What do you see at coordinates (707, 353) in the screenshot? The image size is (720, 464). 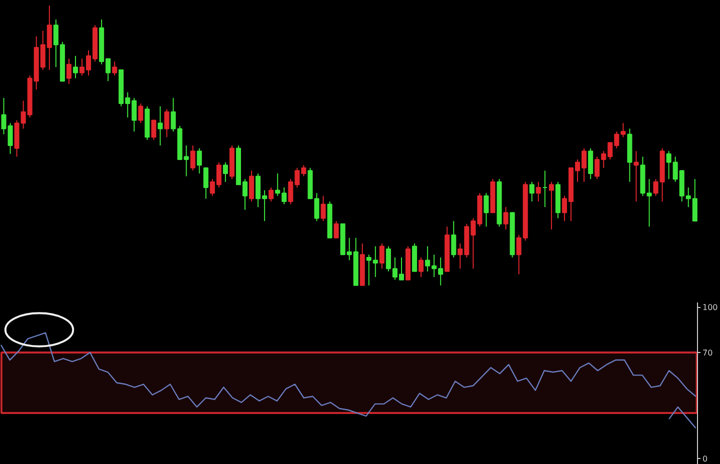 I see `y-tick-label: 70` at bounding box center [707, 353].